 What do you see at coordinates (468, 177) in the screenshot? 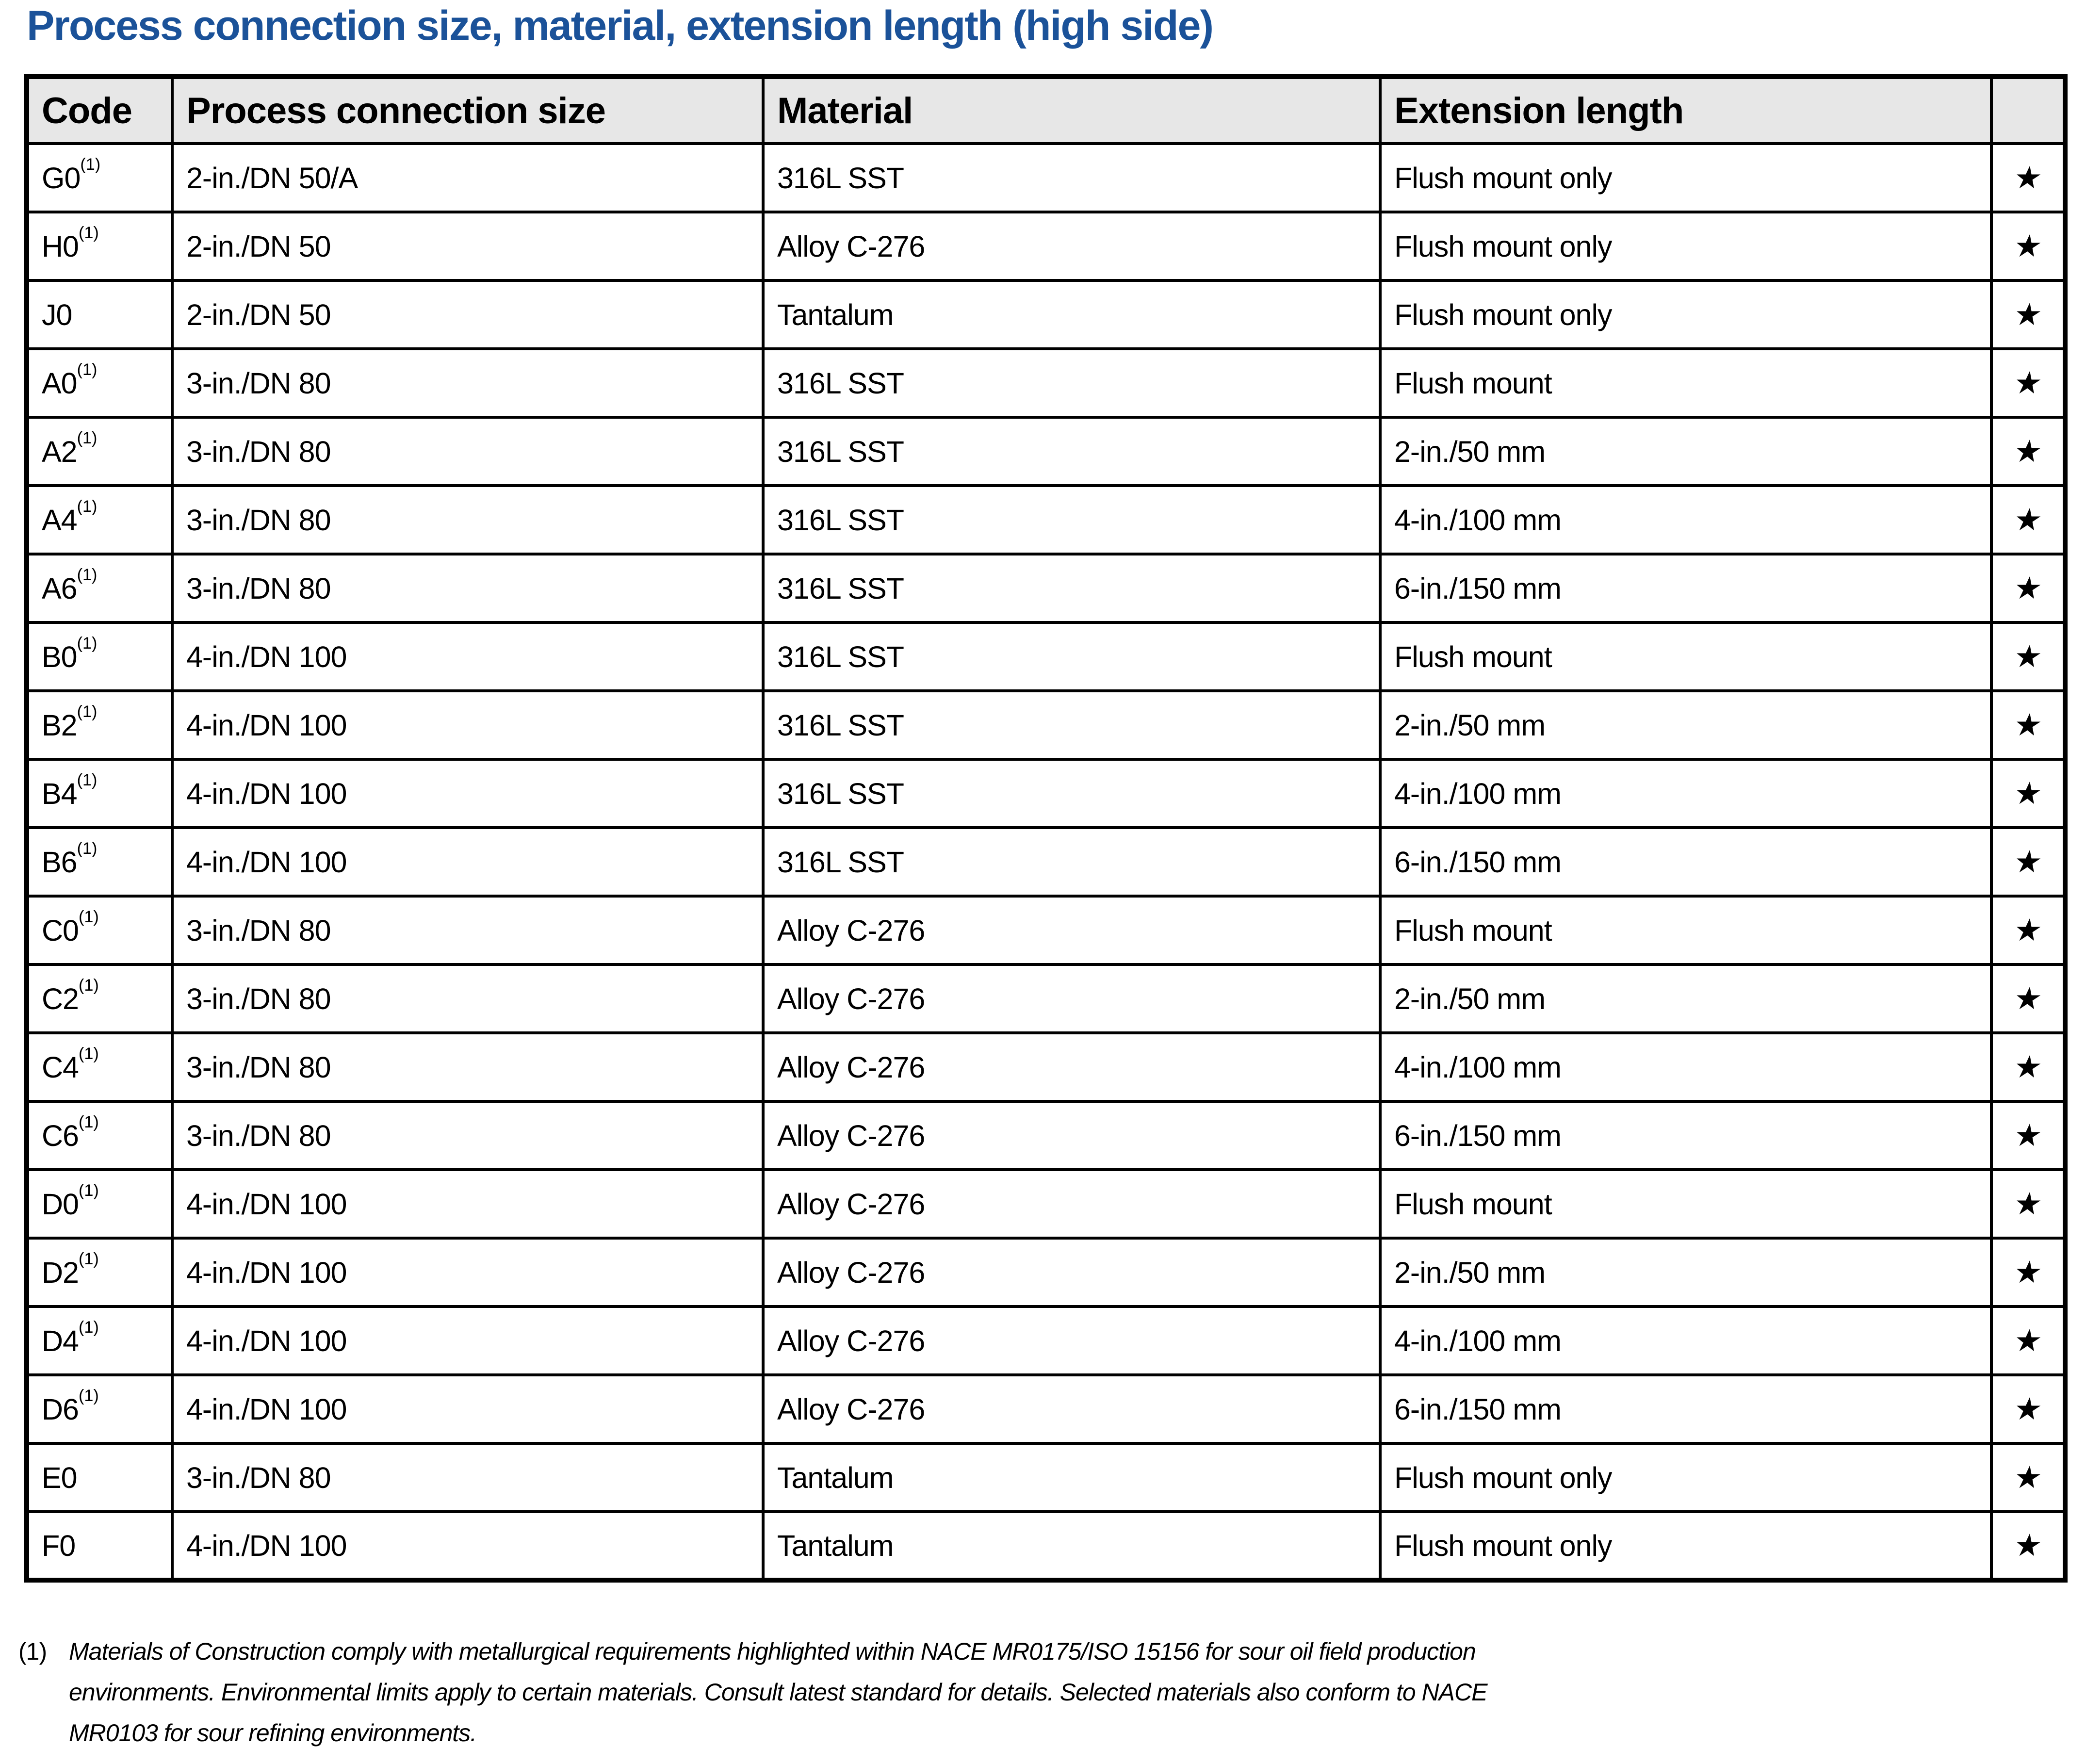
I see `process-connection-size-cell: 2-in./DN 50/A` at bounding box center [468, 177].